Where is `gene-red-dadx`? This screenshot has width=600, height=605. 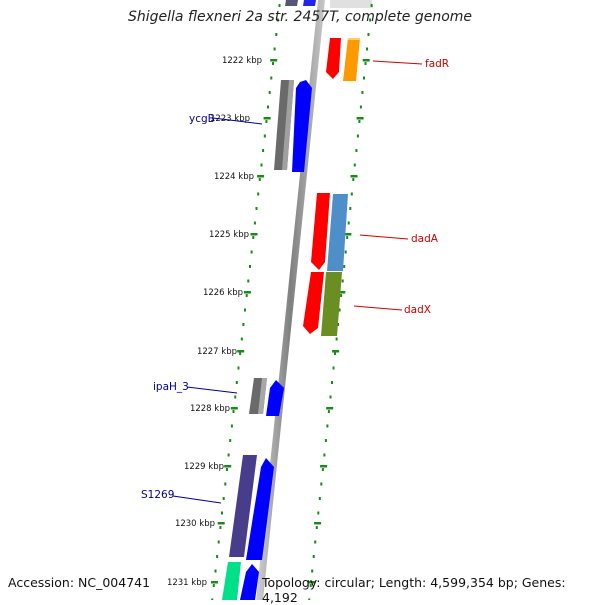
gene-red-dadx is located at coordinates (313, 303).